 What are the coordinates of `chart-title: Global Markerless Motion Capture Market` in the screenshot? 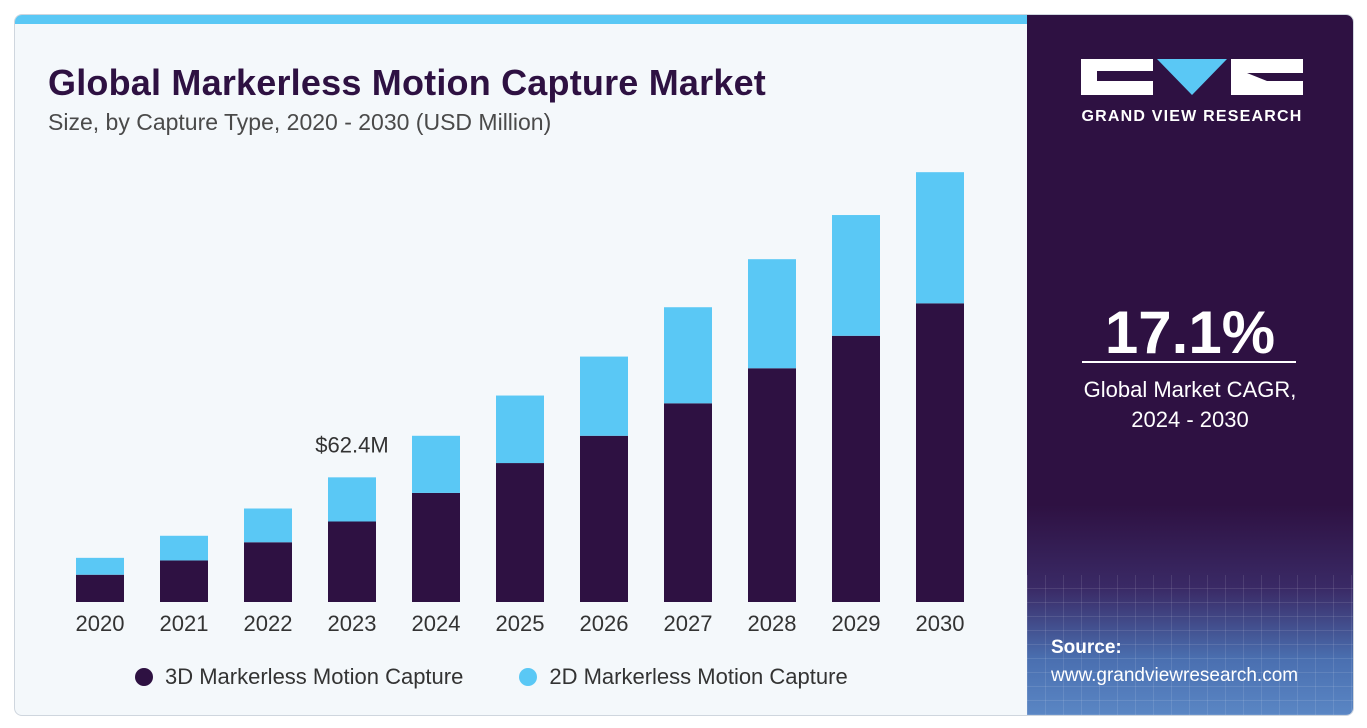 It's located at (407, 82).